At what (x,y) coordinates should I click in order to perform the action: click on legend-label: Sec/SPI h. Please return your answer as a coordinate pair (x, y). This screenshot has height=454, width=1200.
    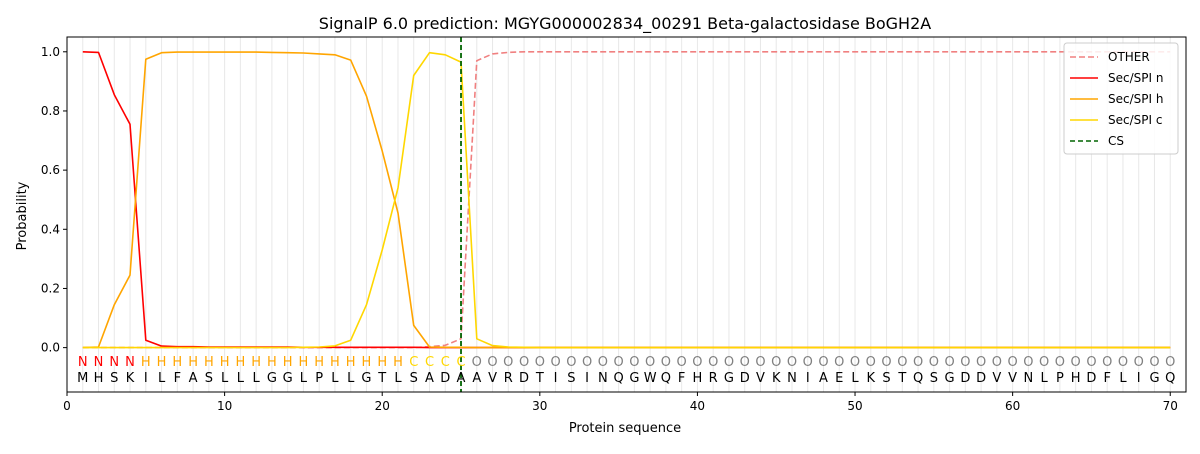
    Looking at the image, I should click on (1135, 99).